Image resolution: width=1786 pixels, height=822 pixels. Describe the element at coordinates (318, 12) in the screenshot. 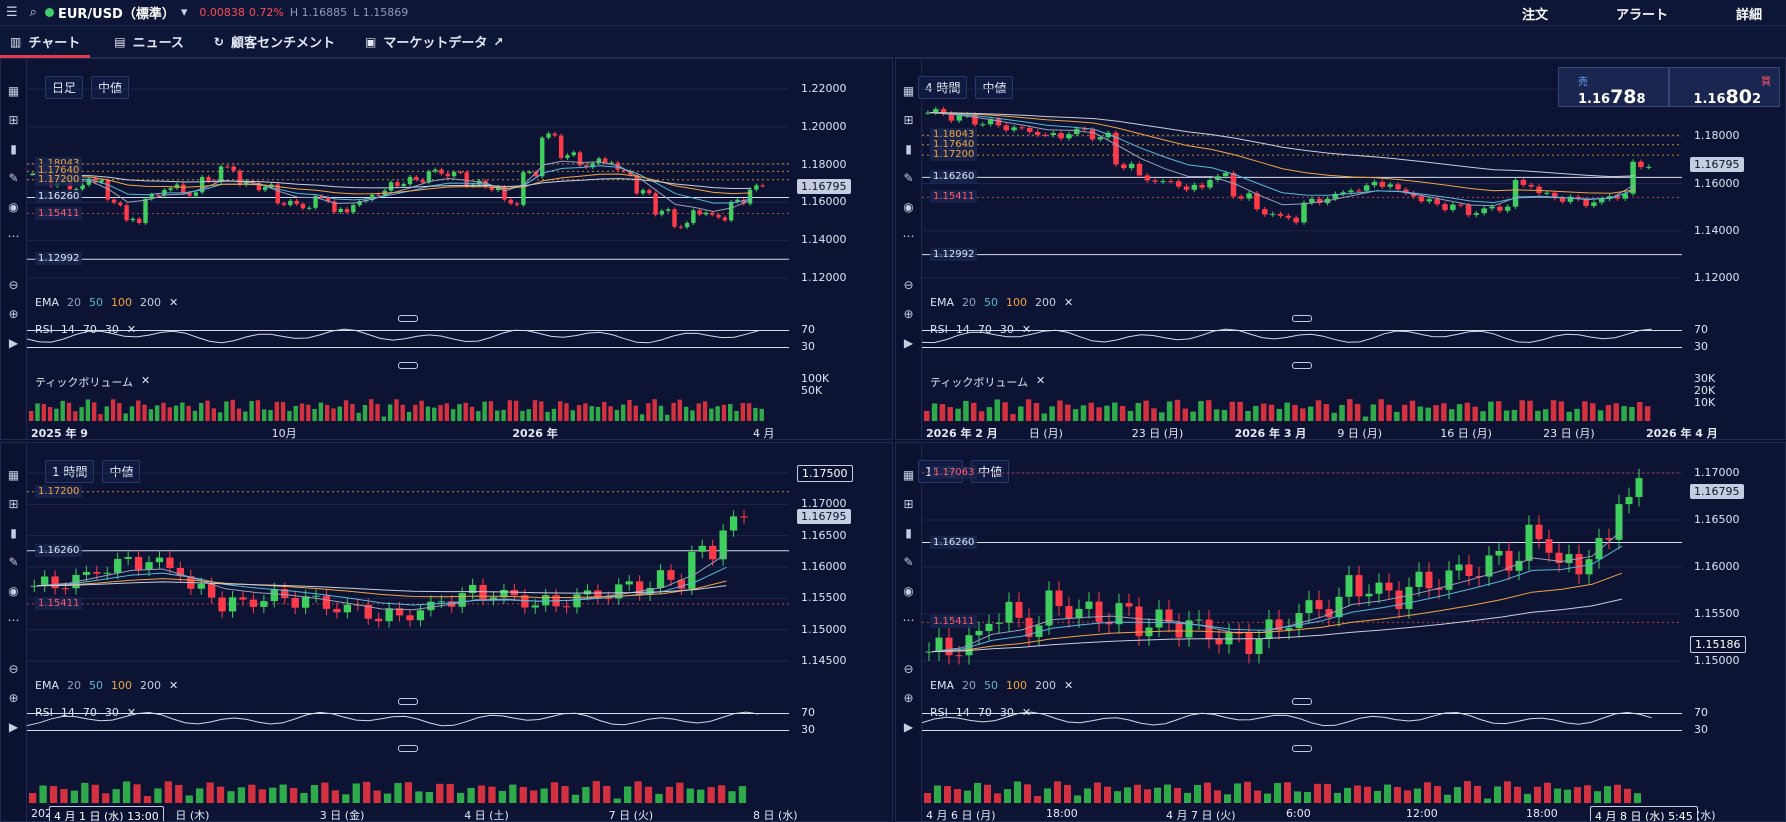

I see `high-price: H 1.16885` at that location.